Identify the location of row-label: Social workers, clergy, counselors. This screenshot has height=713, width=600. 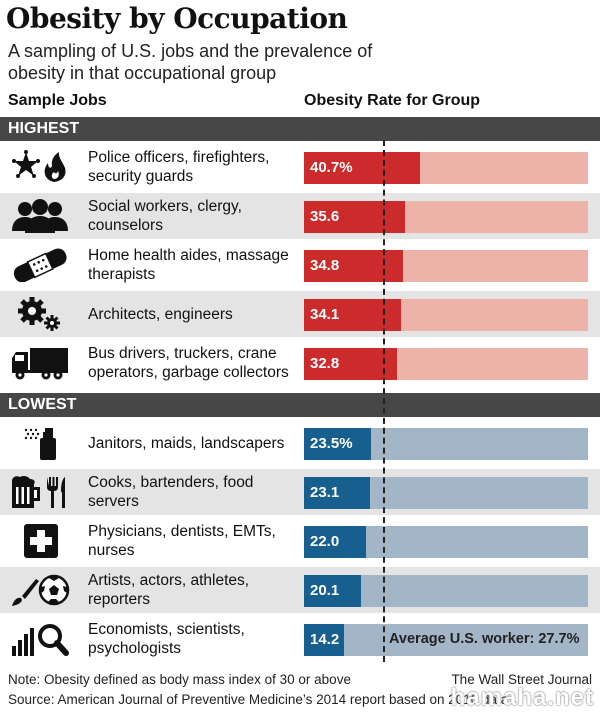
(165, 216).